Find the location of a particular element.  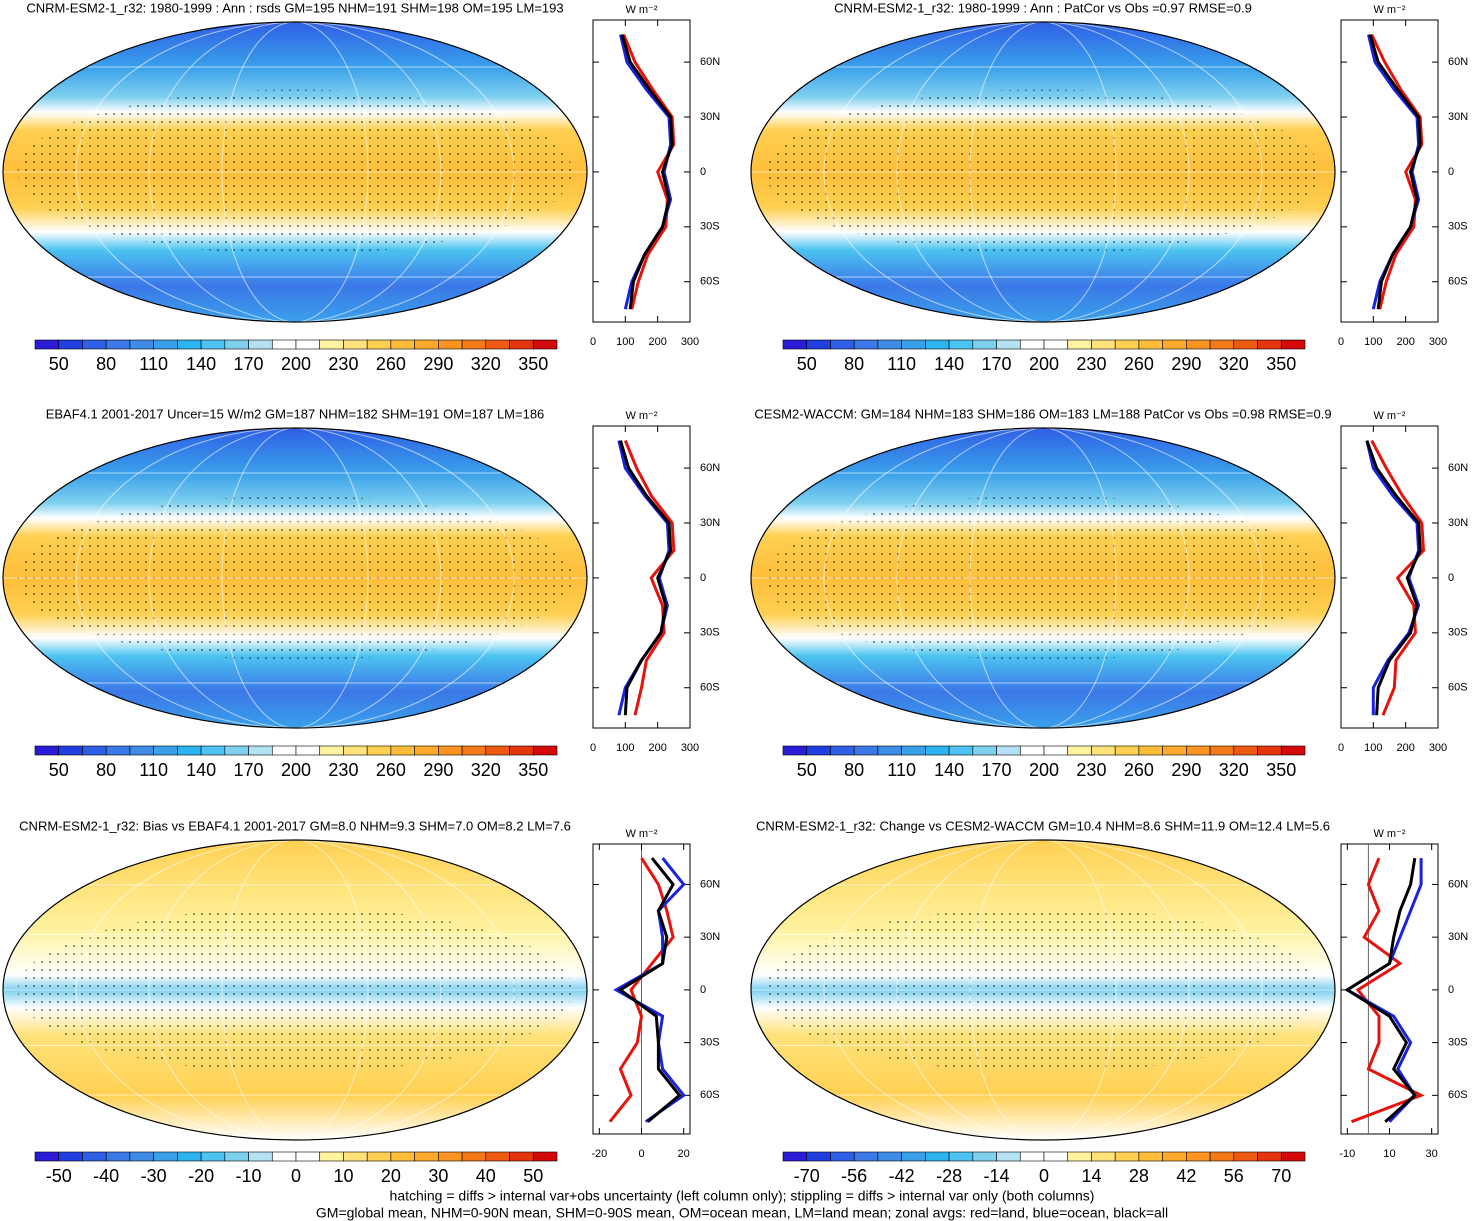

colorbar-label: 10 is located at coordinates (343, 1176).